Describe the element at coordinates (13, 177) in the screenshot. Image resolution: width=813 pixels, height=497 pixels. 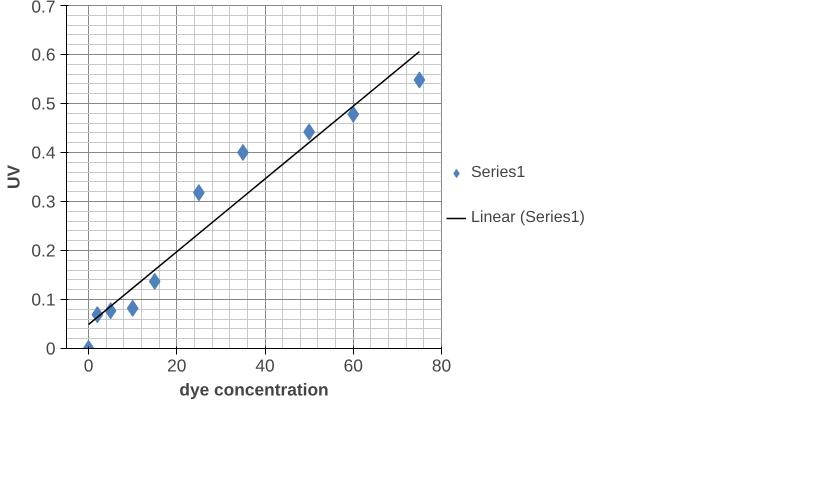
I see `y-axis-title: UV` at that location.